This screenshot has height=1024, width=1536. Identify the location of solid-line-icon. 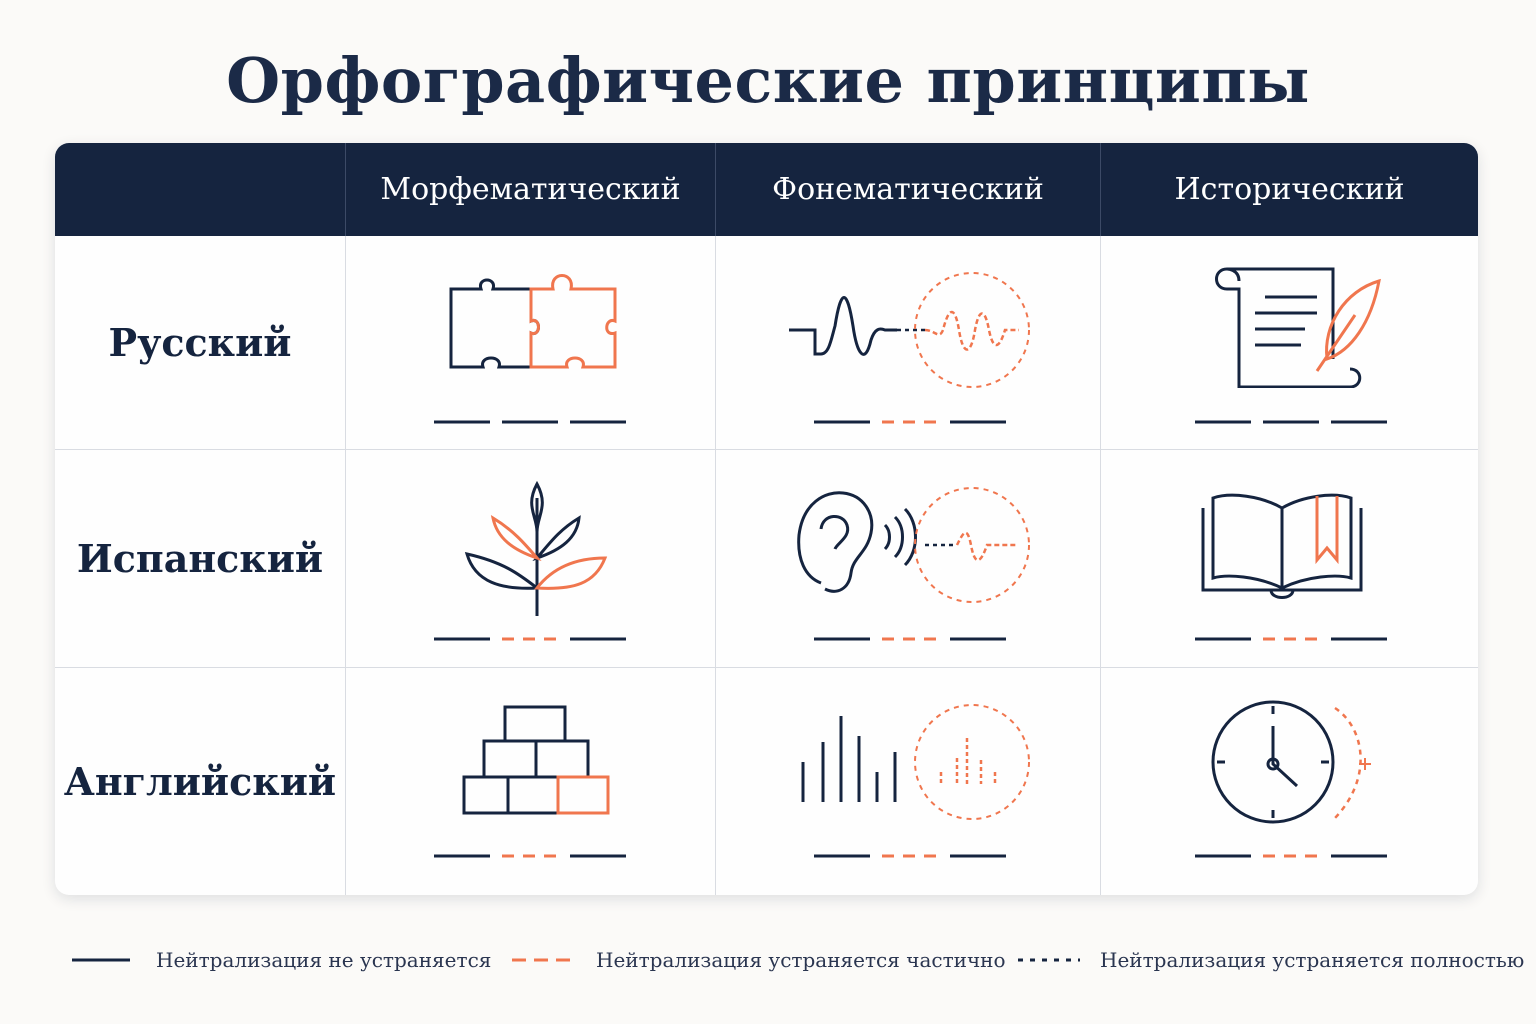
(101, 960).